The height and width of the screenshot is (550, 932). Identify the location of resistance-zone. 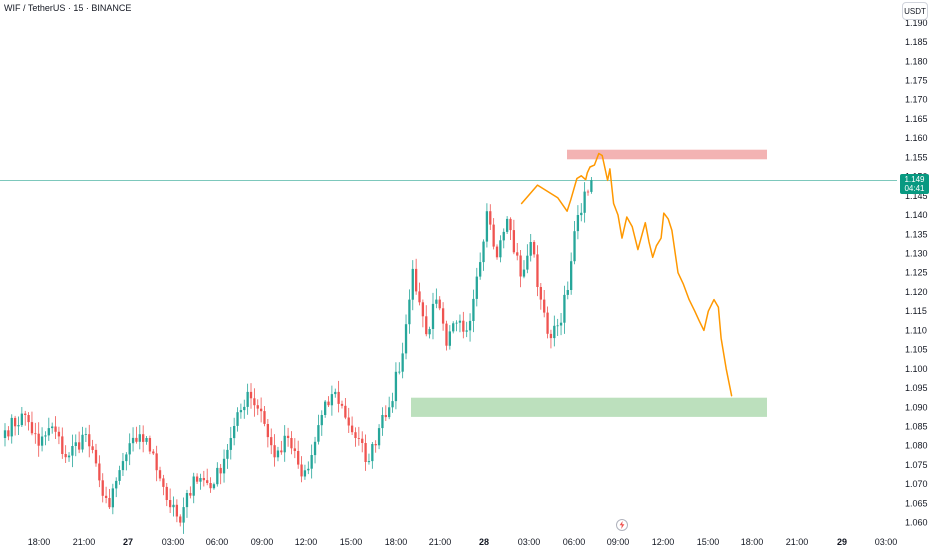
(667, 154).